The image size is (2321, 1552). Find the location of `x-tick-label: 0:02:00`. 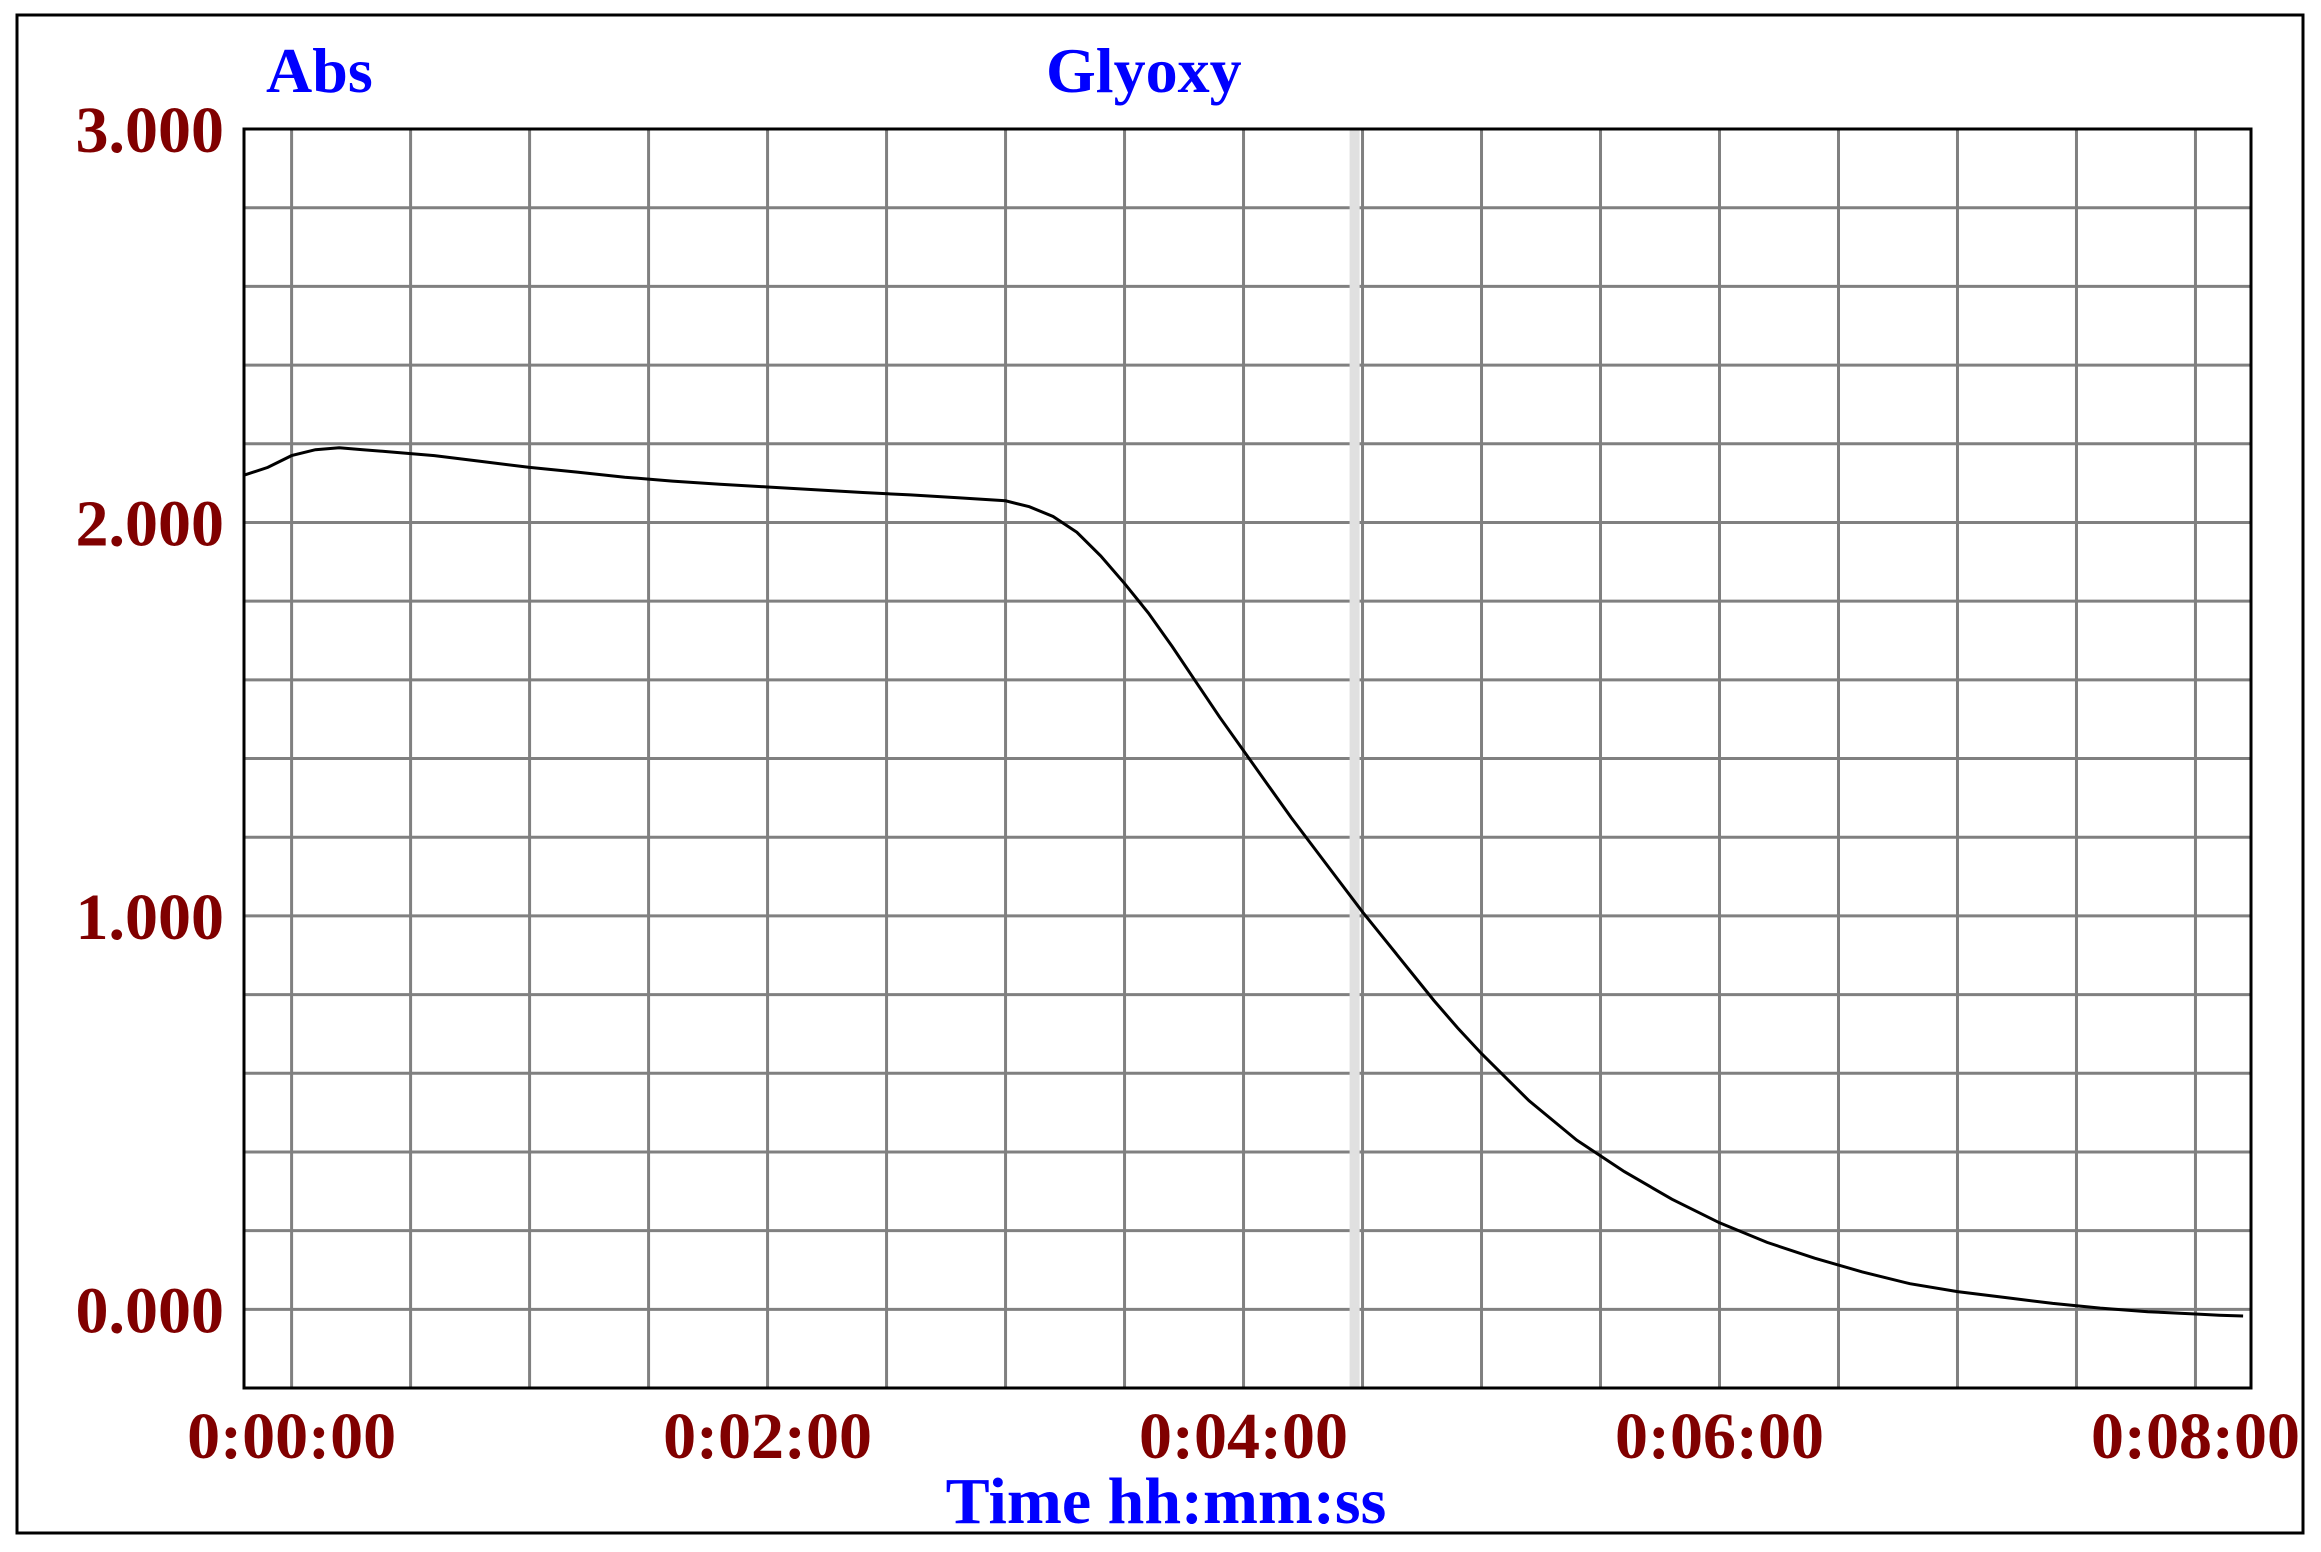

x-tick-label: 0:02:00 is located at coordinates (767, 1436).